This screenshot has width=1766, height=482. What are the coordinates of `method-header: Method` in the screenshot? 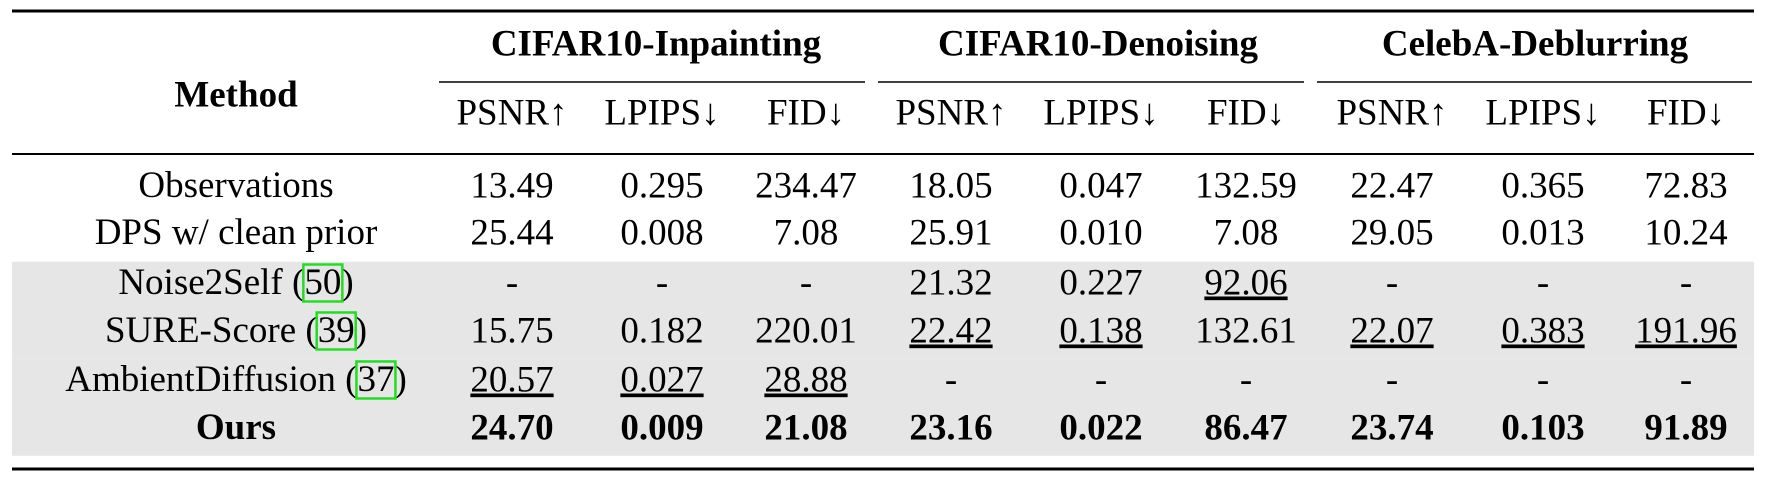 It's located at (236, 94).